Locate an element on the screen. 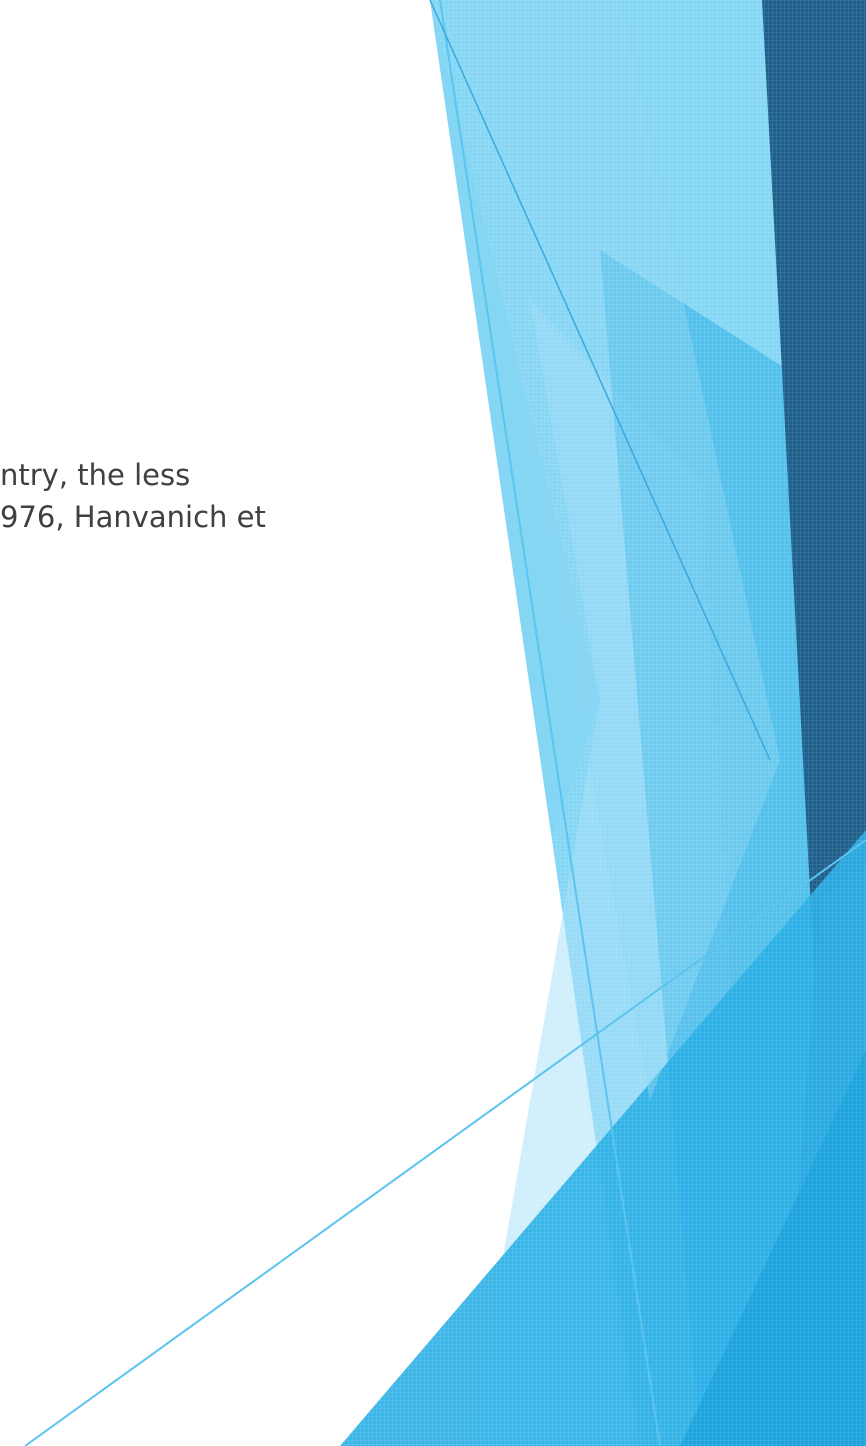 This screenshot has width=866, height=1446. text-line-1: ntry, the less is located at coordinates (95, 475).